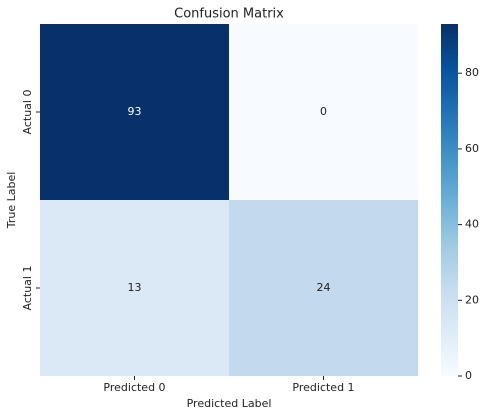 This screenshot has width=487, height=420. Describe the element at coordinates (472, 148) in the screenshot. I see `colorbar-tick-label: 60` at that location.